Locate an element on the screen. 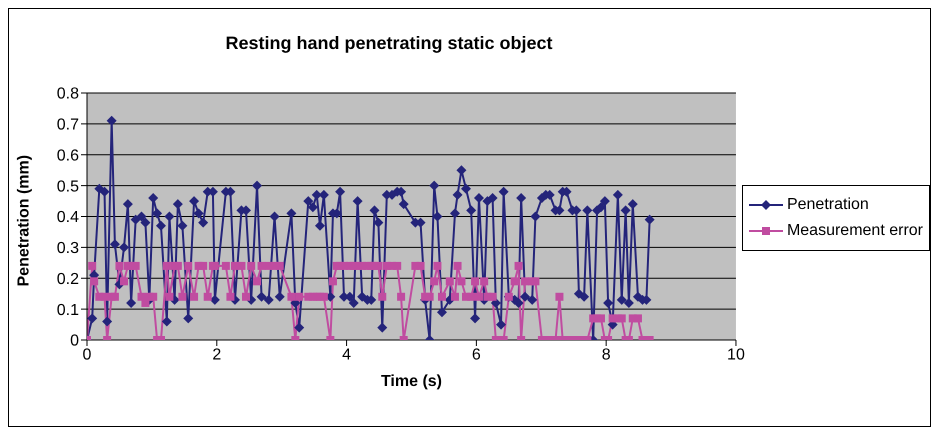 The height and width of the screenshot is (433, 937). x-tick-label: 10 is located at coordinates (736, 355).